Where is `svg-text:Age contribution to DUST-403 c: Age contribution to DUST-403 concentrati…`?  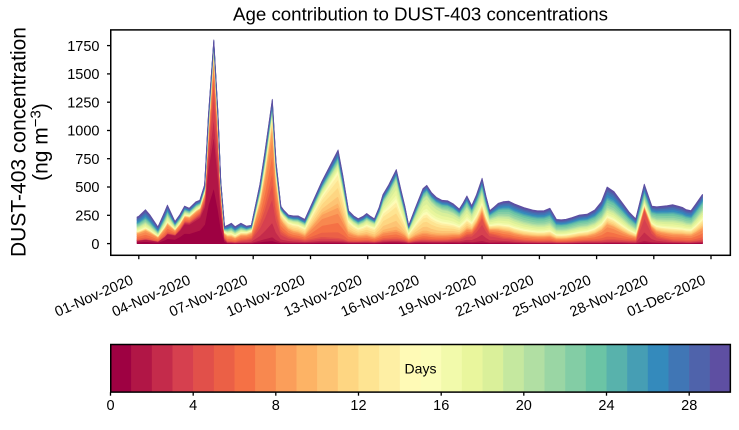
svg-text:Age contribution to DUST-403 c: Age contribution to DUST-403 concentrati… is located at coordinates (420, 14).